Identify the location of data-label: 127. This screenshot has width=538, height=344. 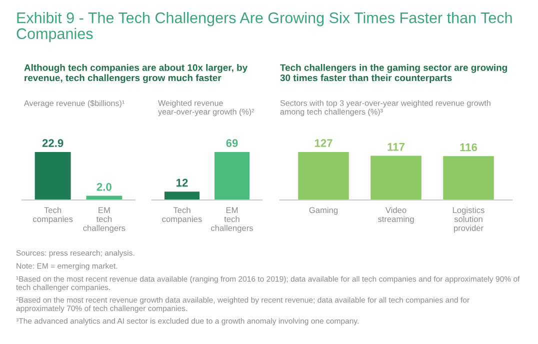
(323, 143).